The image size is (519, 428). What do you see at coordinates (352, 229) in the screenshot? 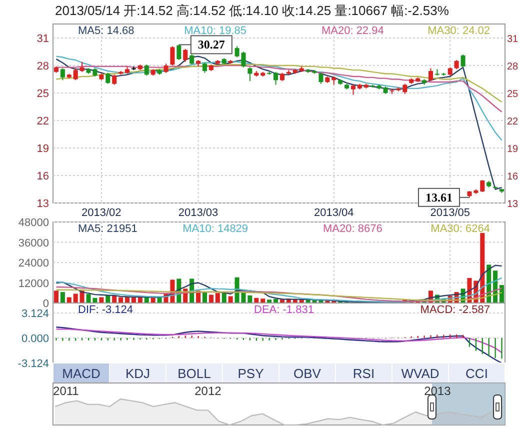
I see `text: MA20: 8676` at bounding box center [352, 229].